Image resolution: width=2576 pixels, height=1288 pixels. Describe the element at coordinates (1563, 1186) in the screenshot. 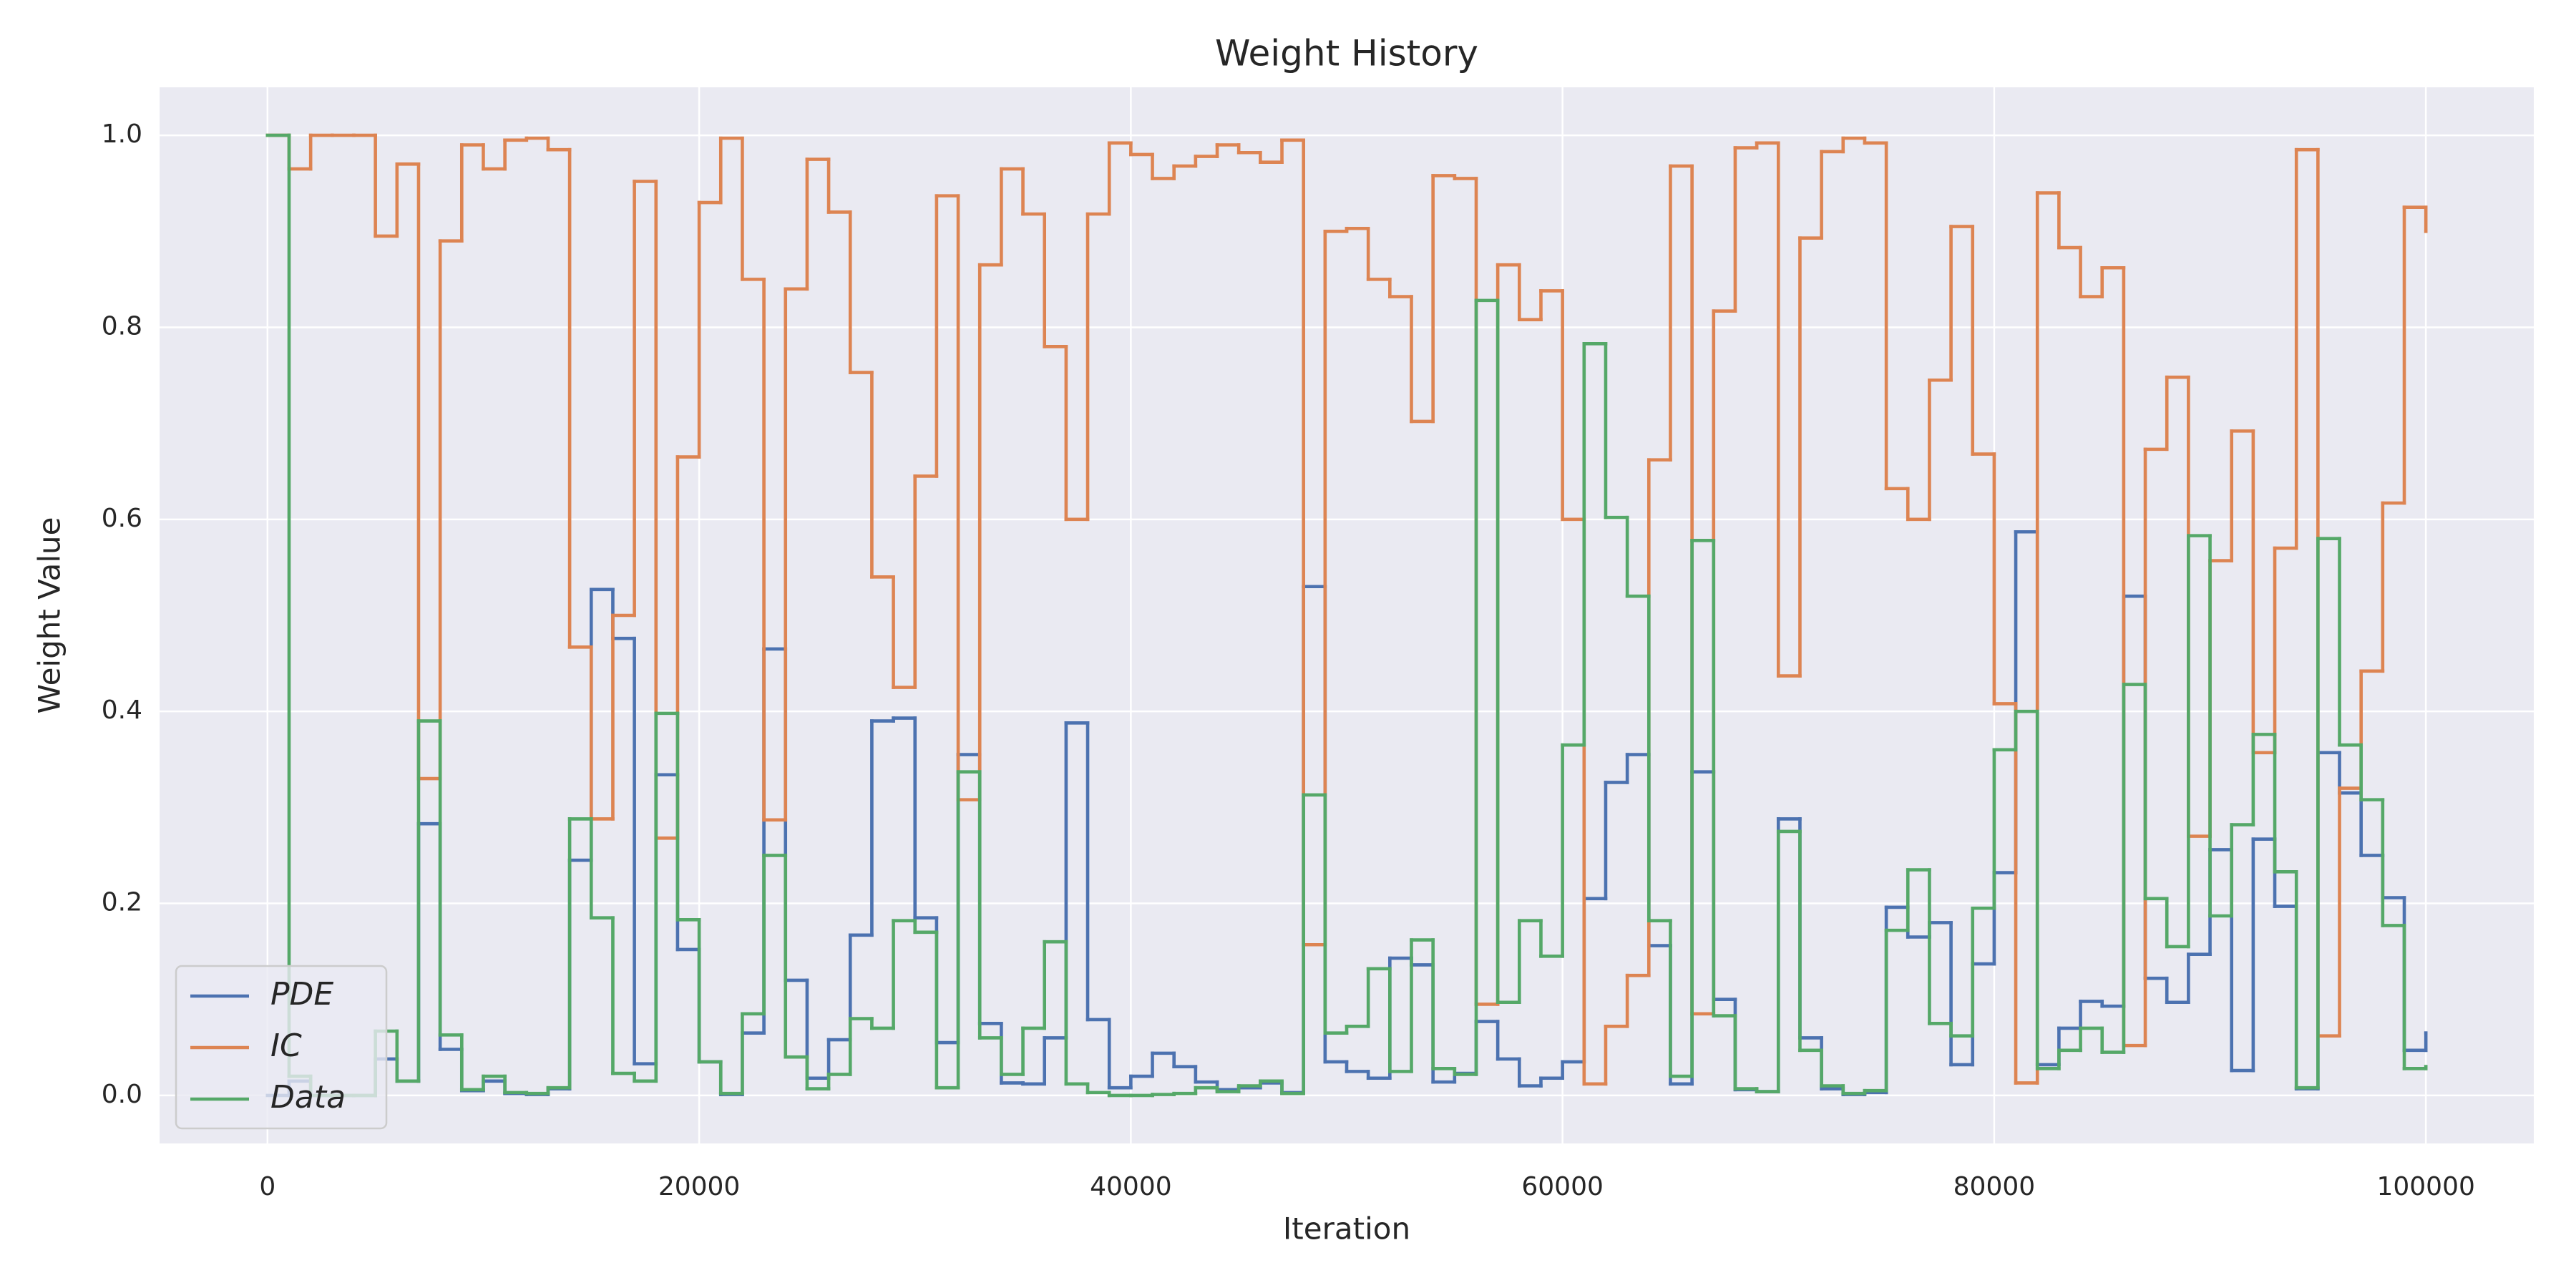

I see `x-tick-label: 60000` at that location.